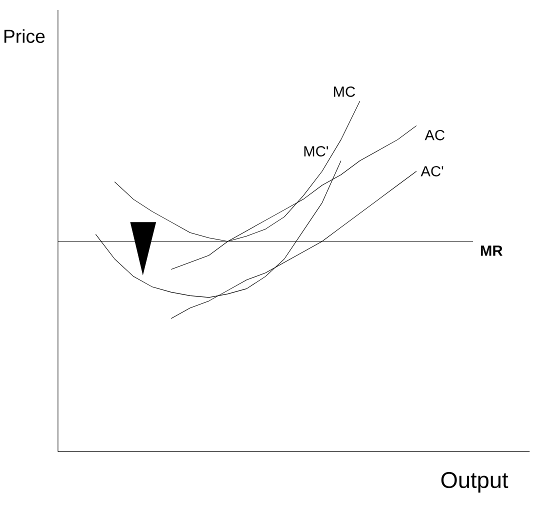 The height and width of the screenshot is (509, 533). What do you see at coordinates (434, 135) in the screenshot?
I see `series-label: AC` at bounding box center [434, 135].